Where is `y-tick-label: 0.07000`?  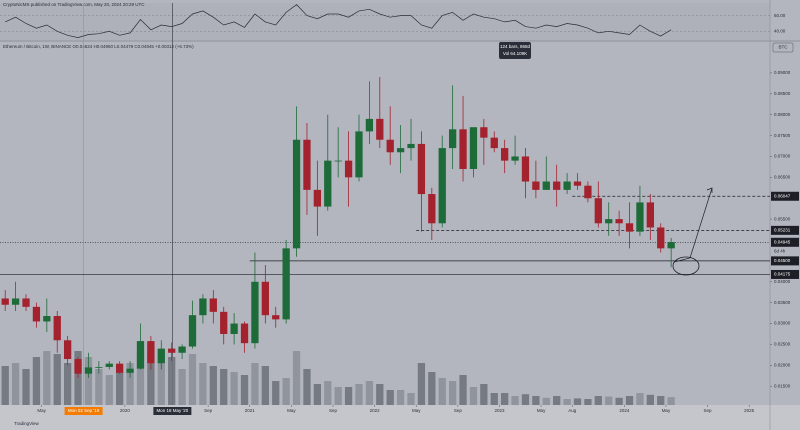 y-tick-label: 0.07000 is located at coordinates (782, 156).